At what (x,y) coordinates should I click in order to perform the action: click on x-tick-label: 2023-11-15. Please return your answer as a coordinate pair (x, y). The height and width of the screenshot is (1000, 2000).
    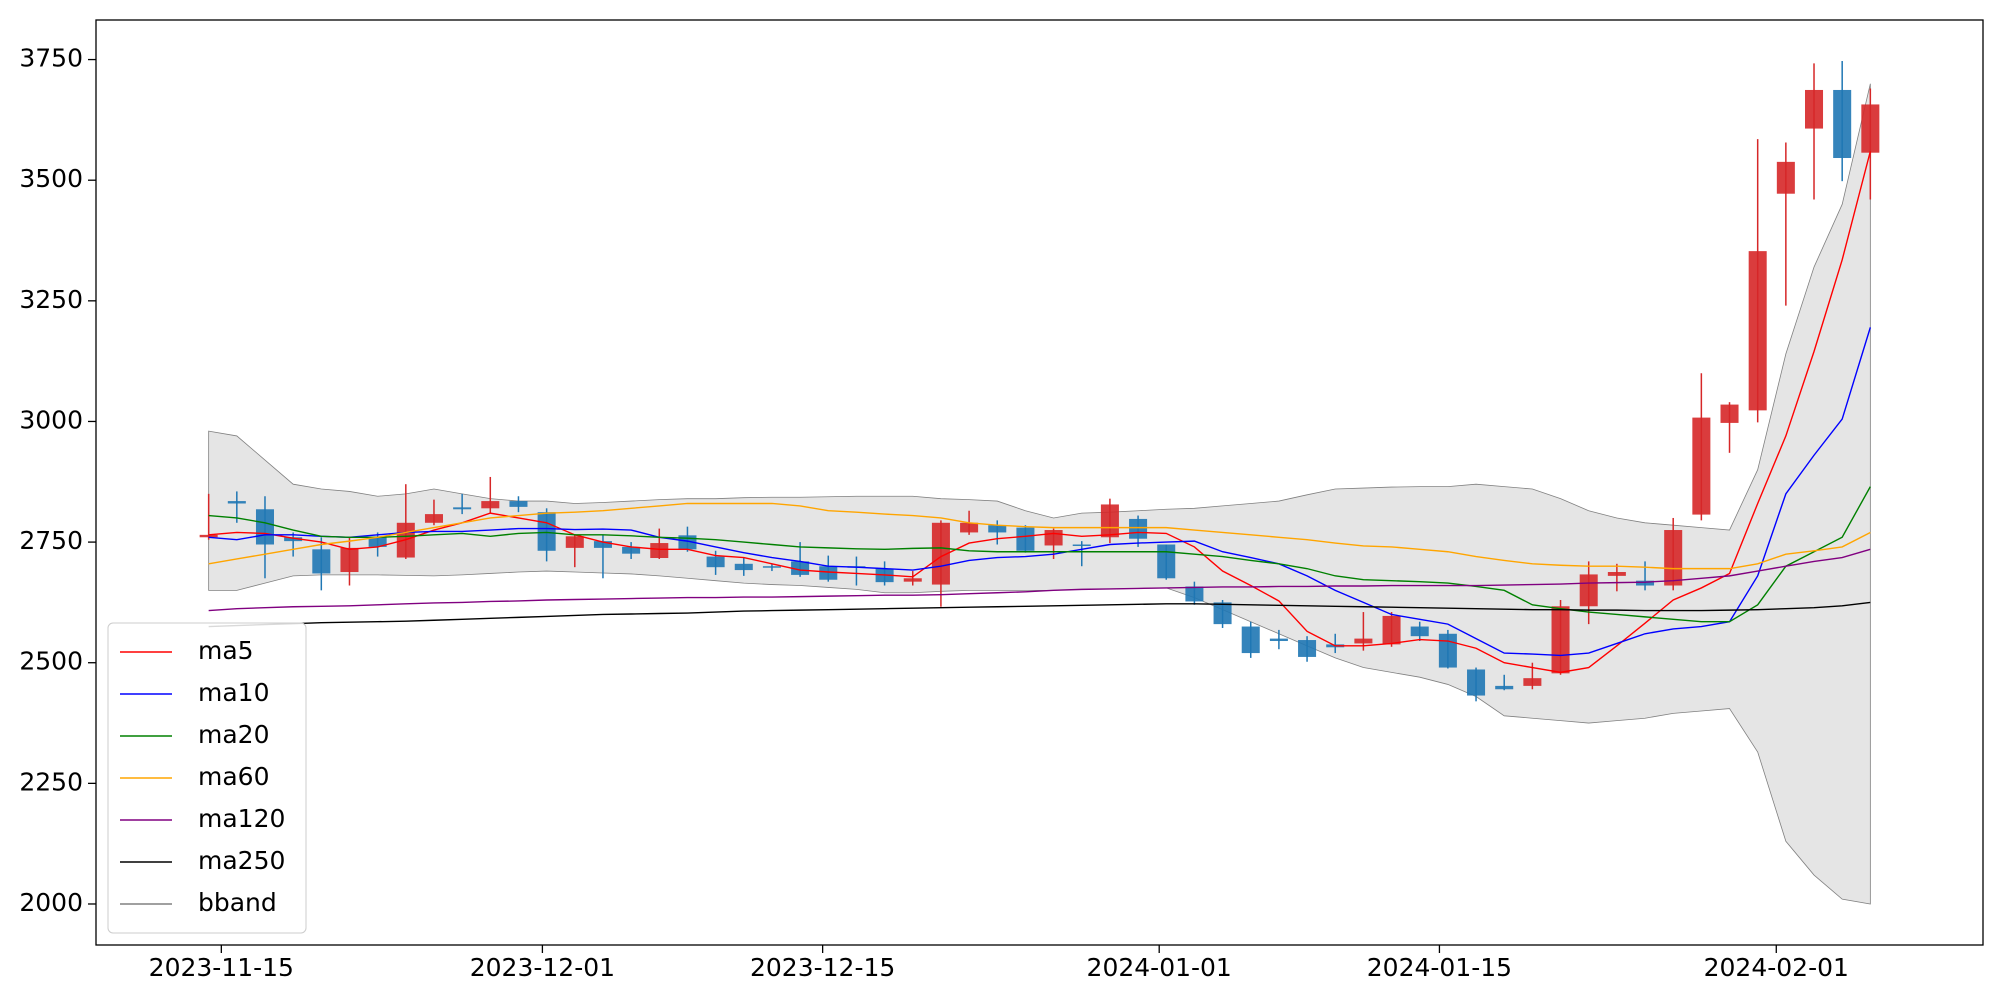
    Looking at the image, I should click on (221, 967).